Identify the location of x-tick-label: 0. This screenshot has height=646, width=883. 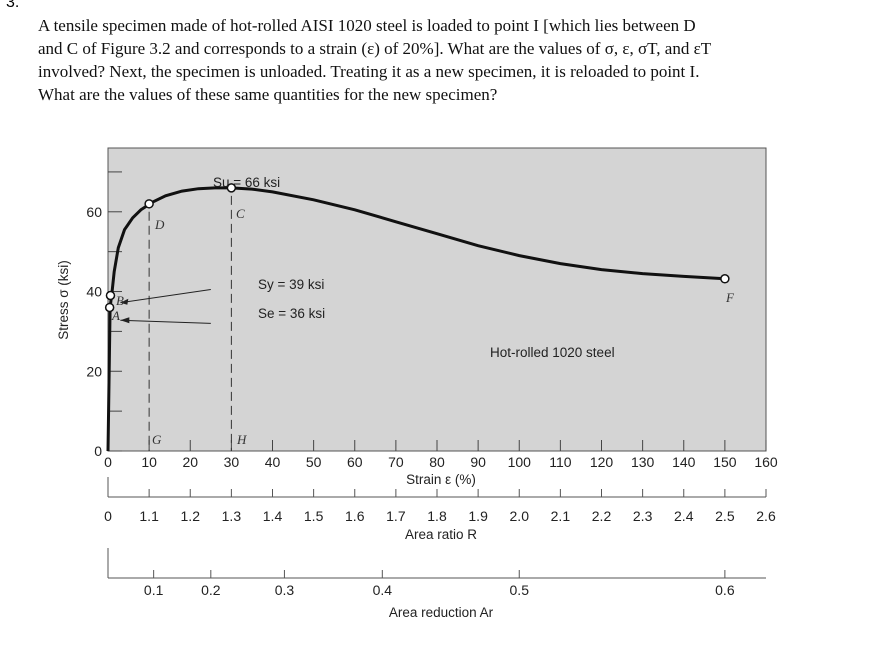
(108, 462).